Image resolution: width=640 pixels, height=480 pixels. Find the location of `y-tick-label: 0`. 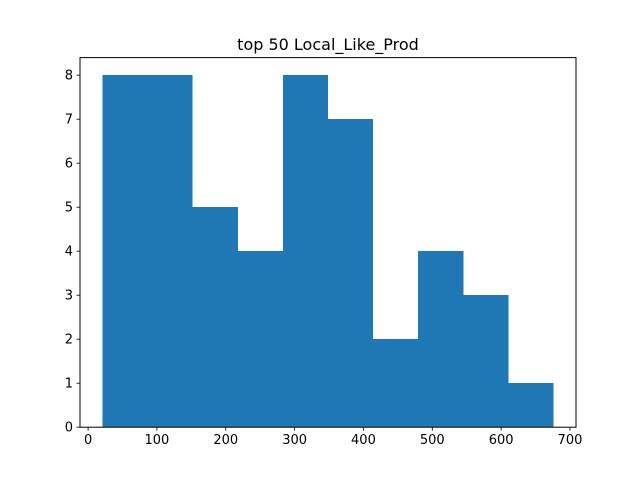

y-tick-label: 0 is located at coordinates (69, 428).